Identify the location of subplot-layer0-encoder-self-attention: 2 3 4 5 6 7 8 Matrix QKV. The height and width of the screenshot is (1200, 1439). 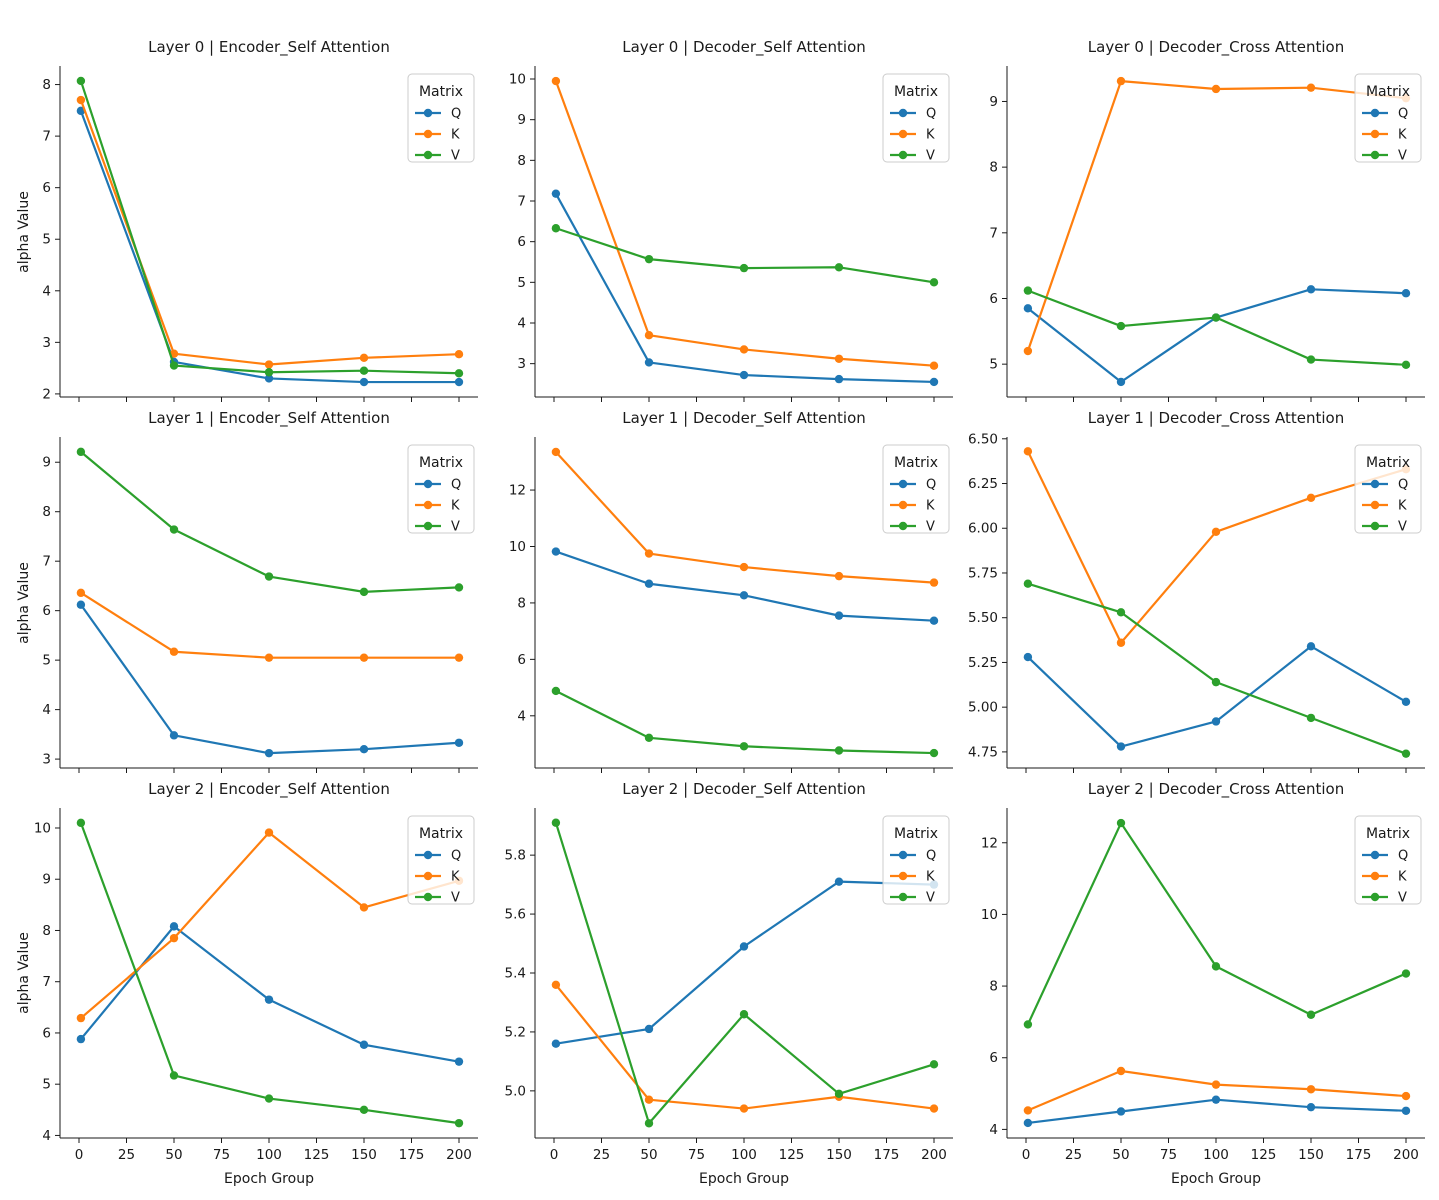
(260, 234).